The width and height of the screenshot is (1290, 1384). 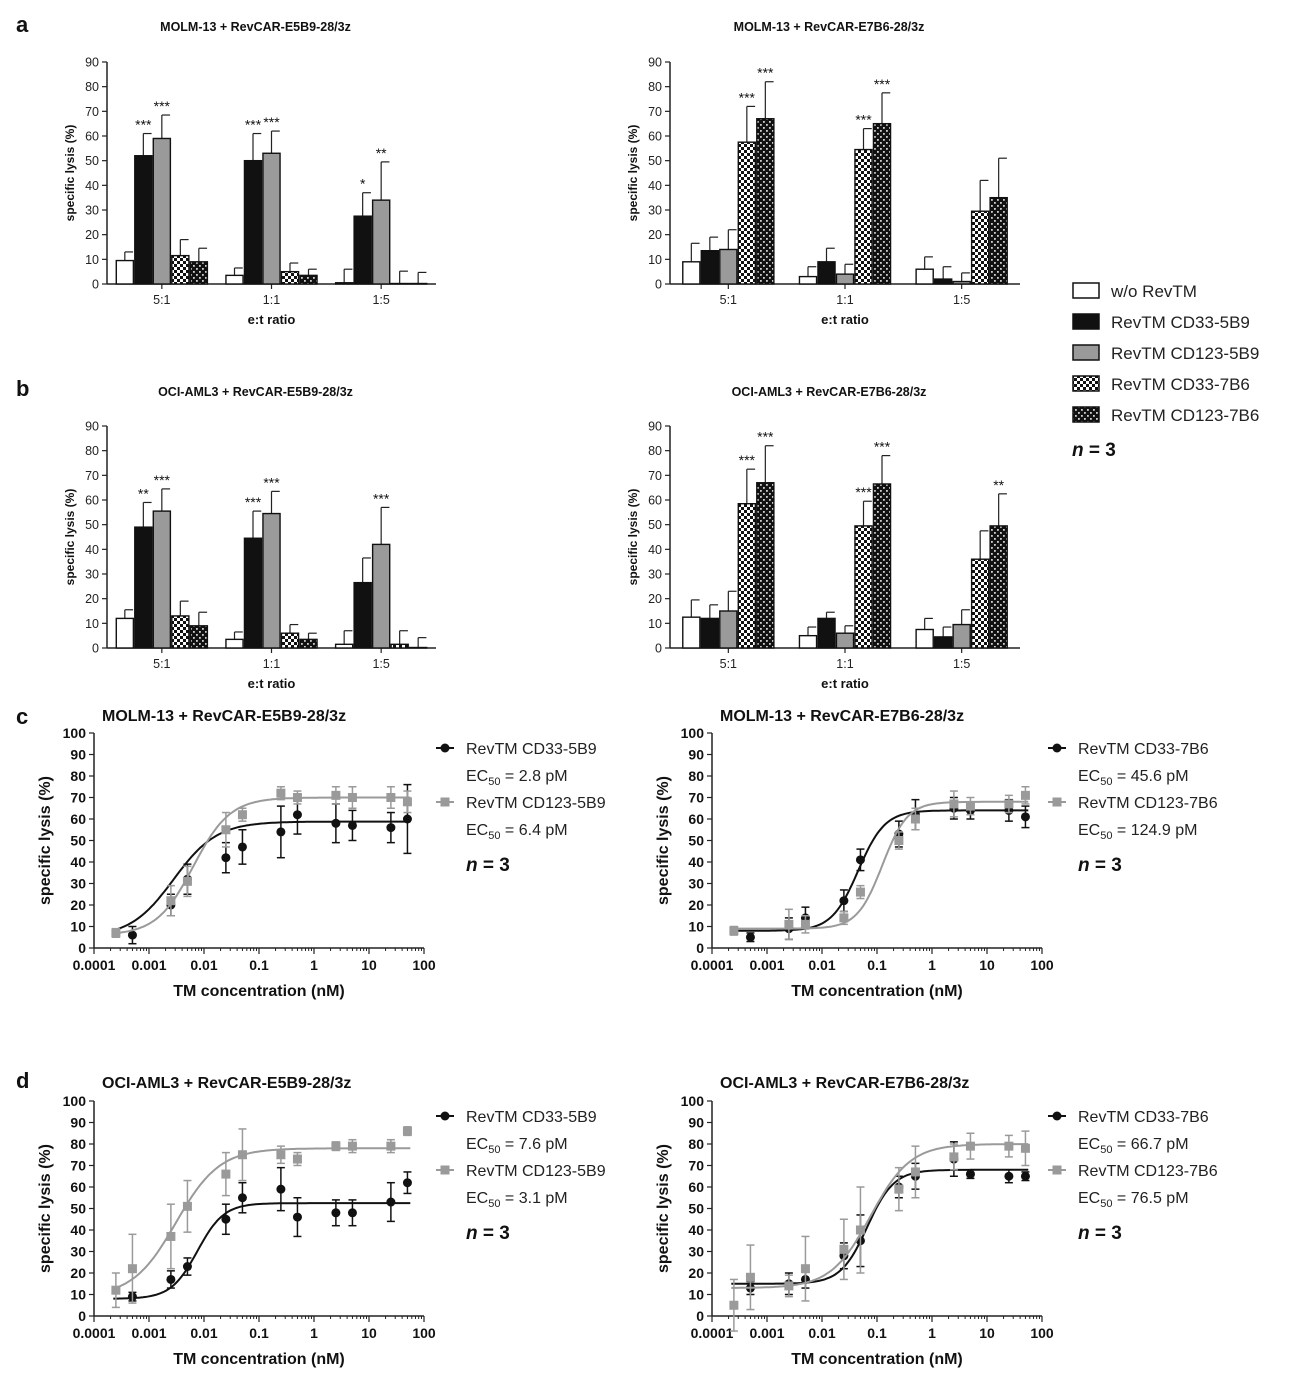 I want to click on legend-label: RevTM CD123-5B9, so click(x=536, y=803).